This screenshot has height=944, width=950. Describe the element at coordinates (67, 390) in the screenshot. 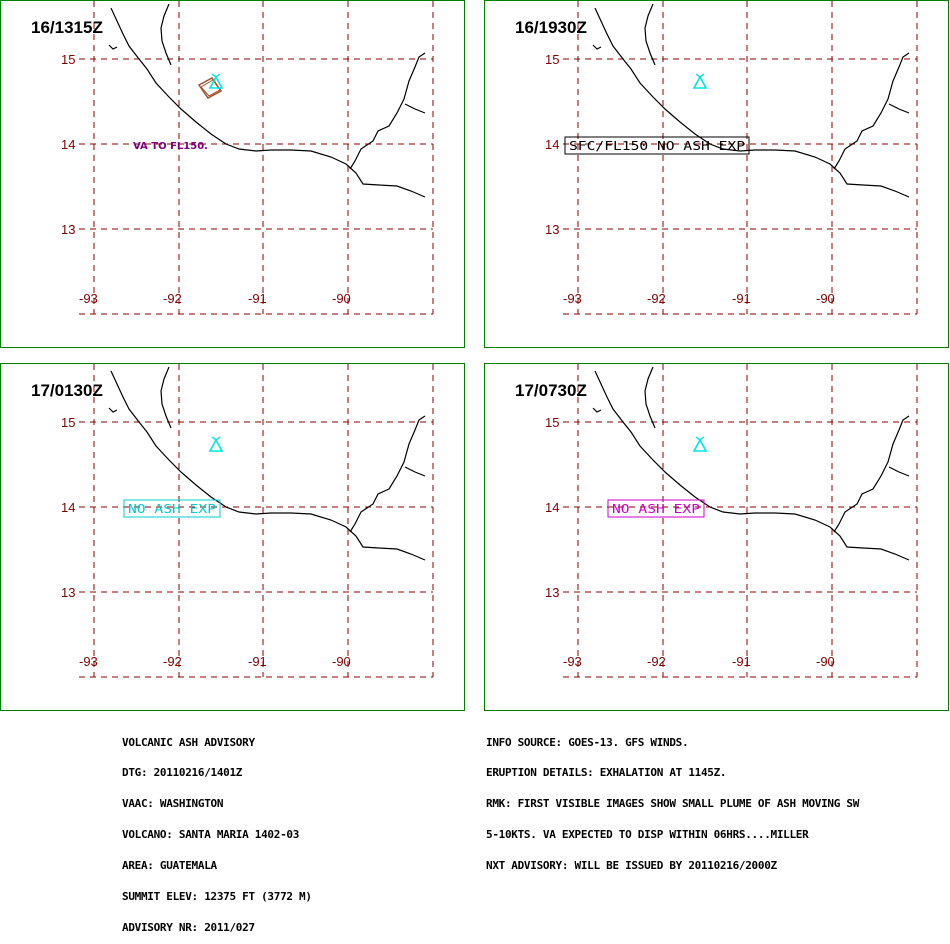

I see `panel-time-label: 17/0130Z` at that location.